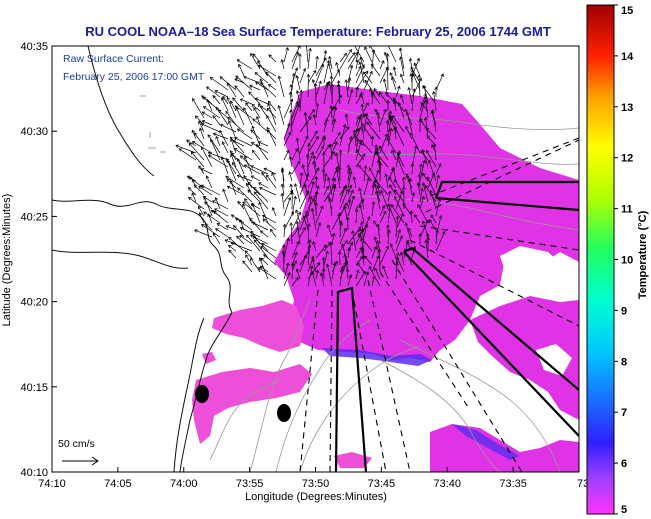 The image size is (651, 519). What do you see at coordinates (250, 484) in the screenshot?
I see `x-tick-label: 73:55` at bounding box center [250, 484].